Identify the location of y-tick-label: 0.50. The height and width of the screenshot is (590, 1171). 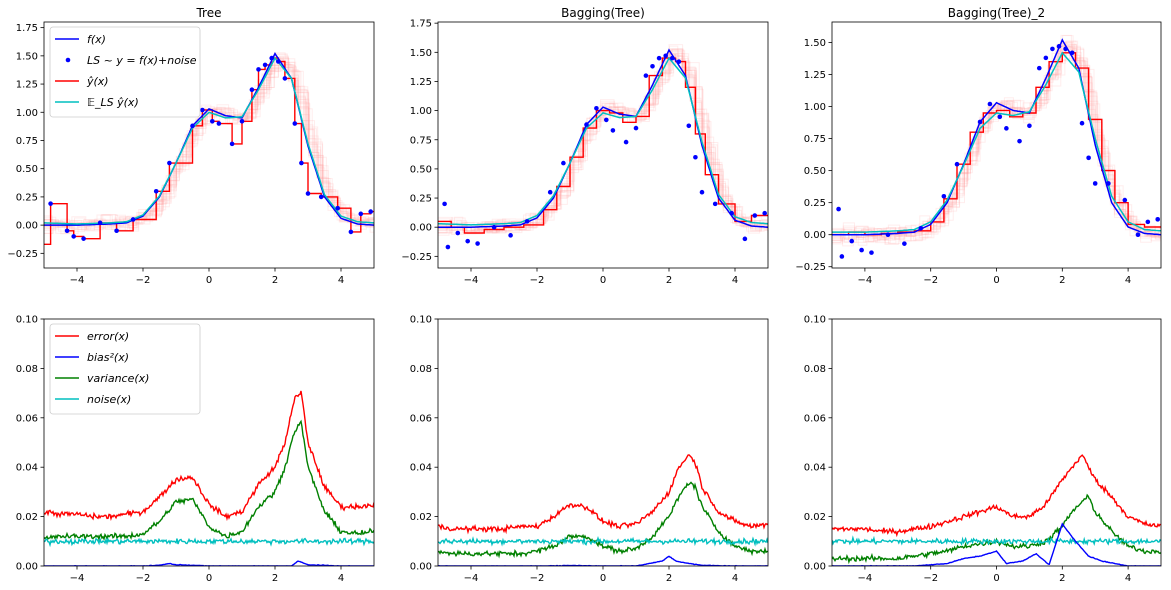
(27, 169).